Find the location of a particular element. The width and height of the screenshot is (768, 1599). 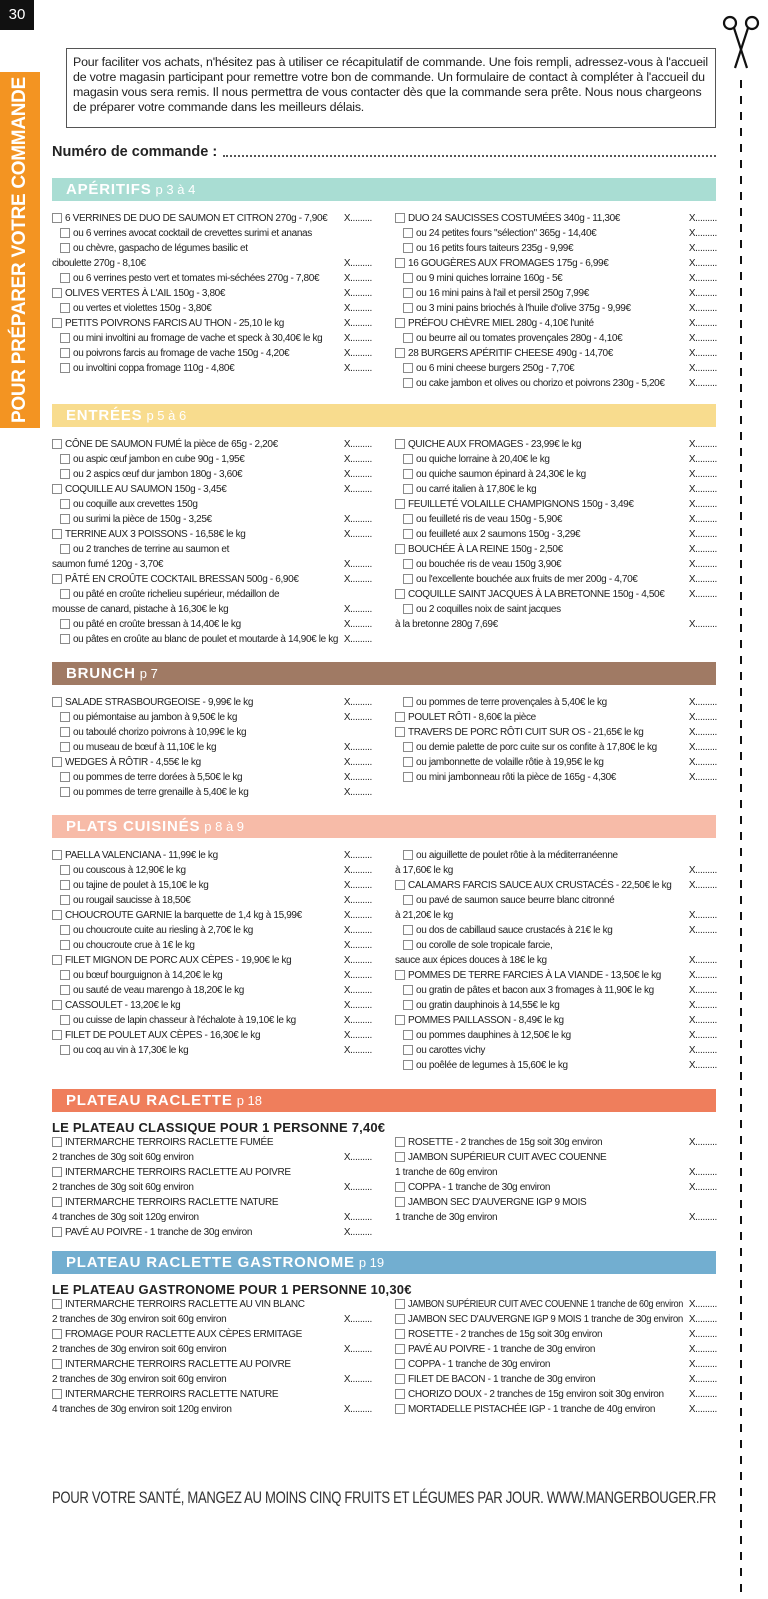

line-text: COQUILLE AU SAUMON 150g - 3,45€ is located at coordinates (146, 489).